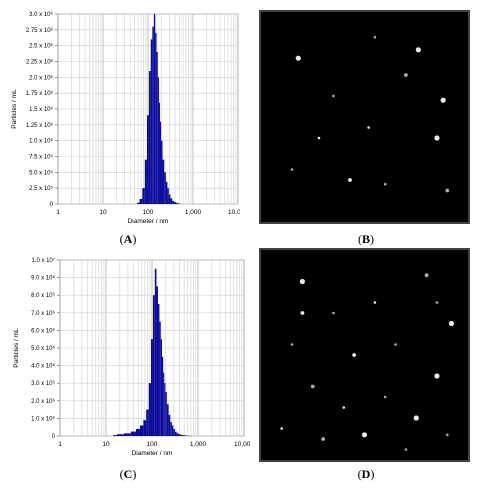 The image size is (501, 490). What do you see at coordinates (41, 157) in the screenshot?
I see `y-tick-label: 7.5 x 10⁵` at bounding box center [41, 157].